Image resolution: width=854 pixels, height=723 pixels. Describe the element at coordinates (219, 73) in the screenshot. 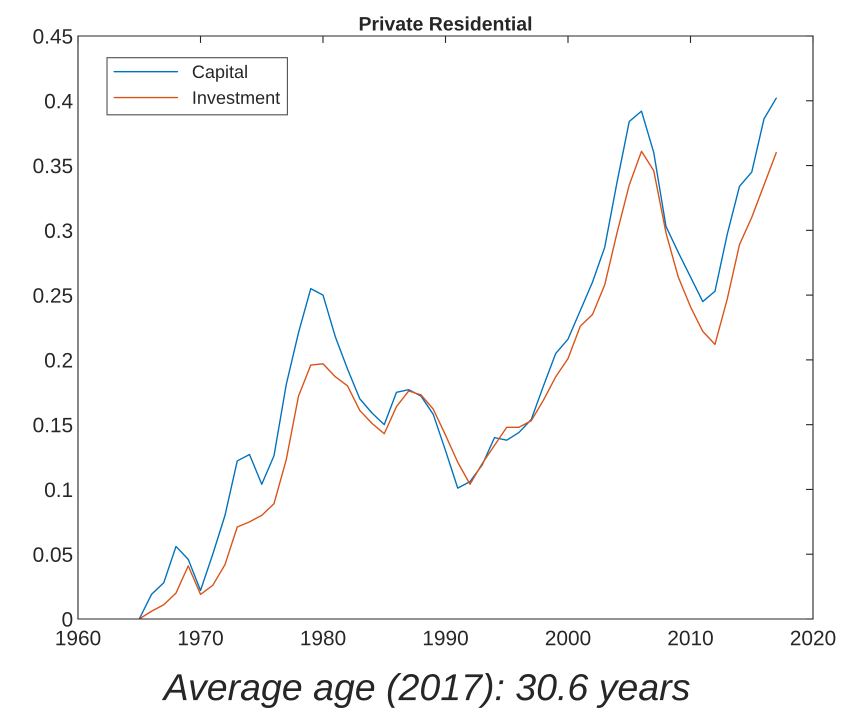

I see `legend-label: Capital` at that location.